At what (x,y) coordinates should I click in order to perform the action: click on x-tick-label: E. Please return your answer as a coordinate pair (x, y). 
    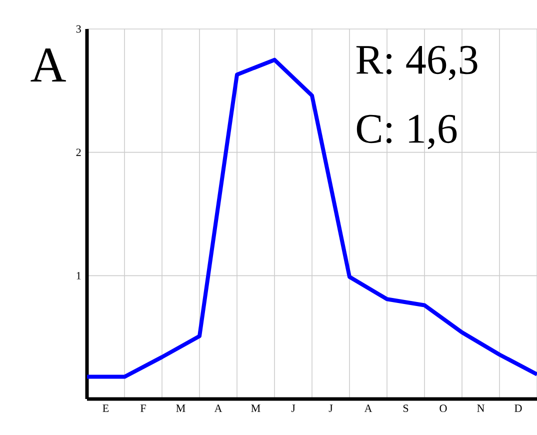
    Looking at the image, I should click on (105, 408).